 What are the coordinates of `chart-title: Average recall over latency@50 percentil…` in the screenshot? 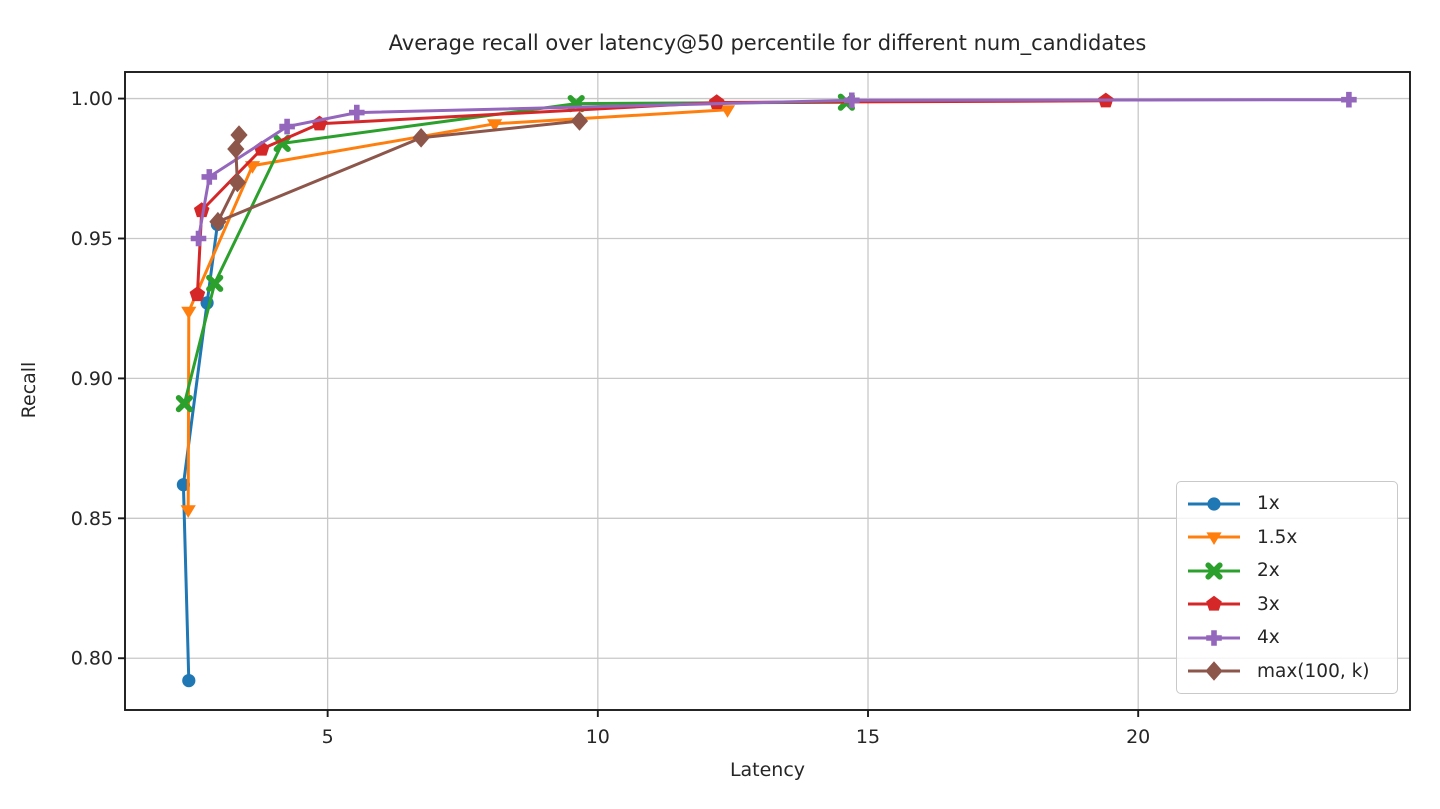 It's located at (767, 43).